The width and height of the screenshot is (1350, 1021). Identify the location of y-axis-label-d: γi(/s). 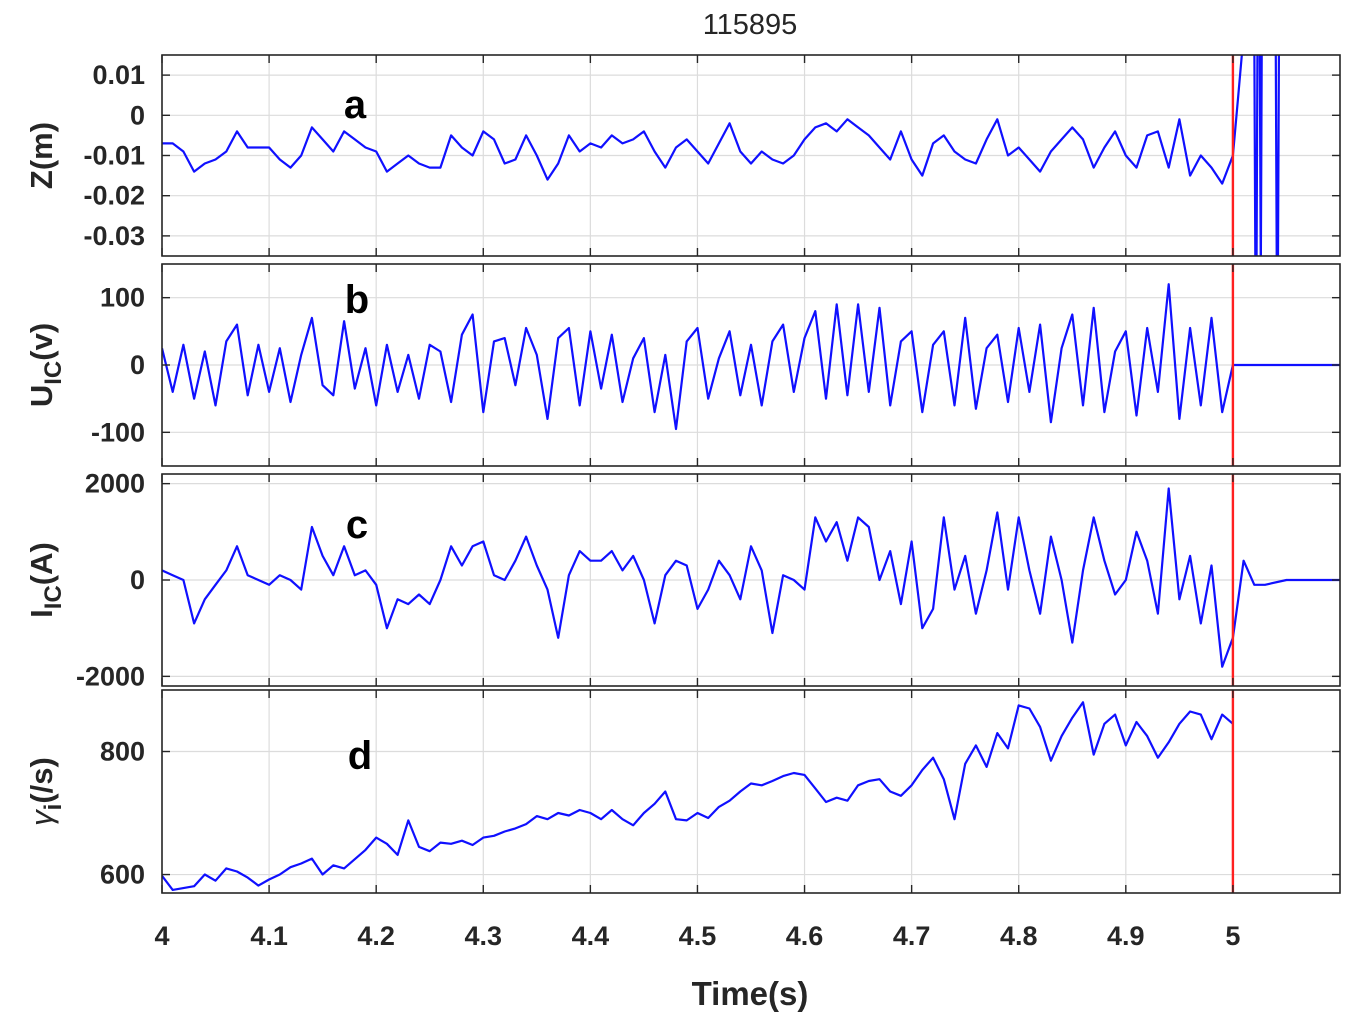
(45, 791).